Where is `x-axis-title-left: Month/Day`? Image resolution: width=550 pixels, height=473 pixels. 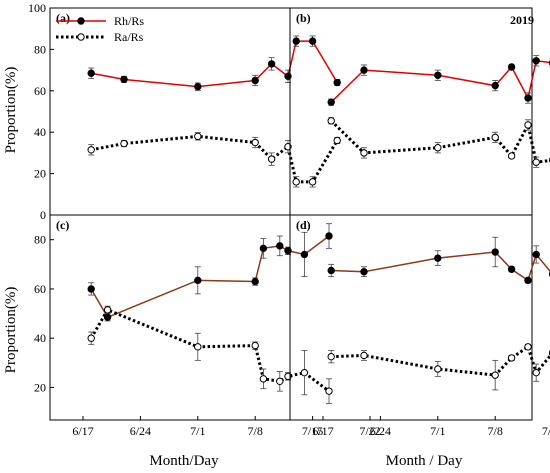 x-axis-title-left: Month/Day is located at coordinates (184, 461).